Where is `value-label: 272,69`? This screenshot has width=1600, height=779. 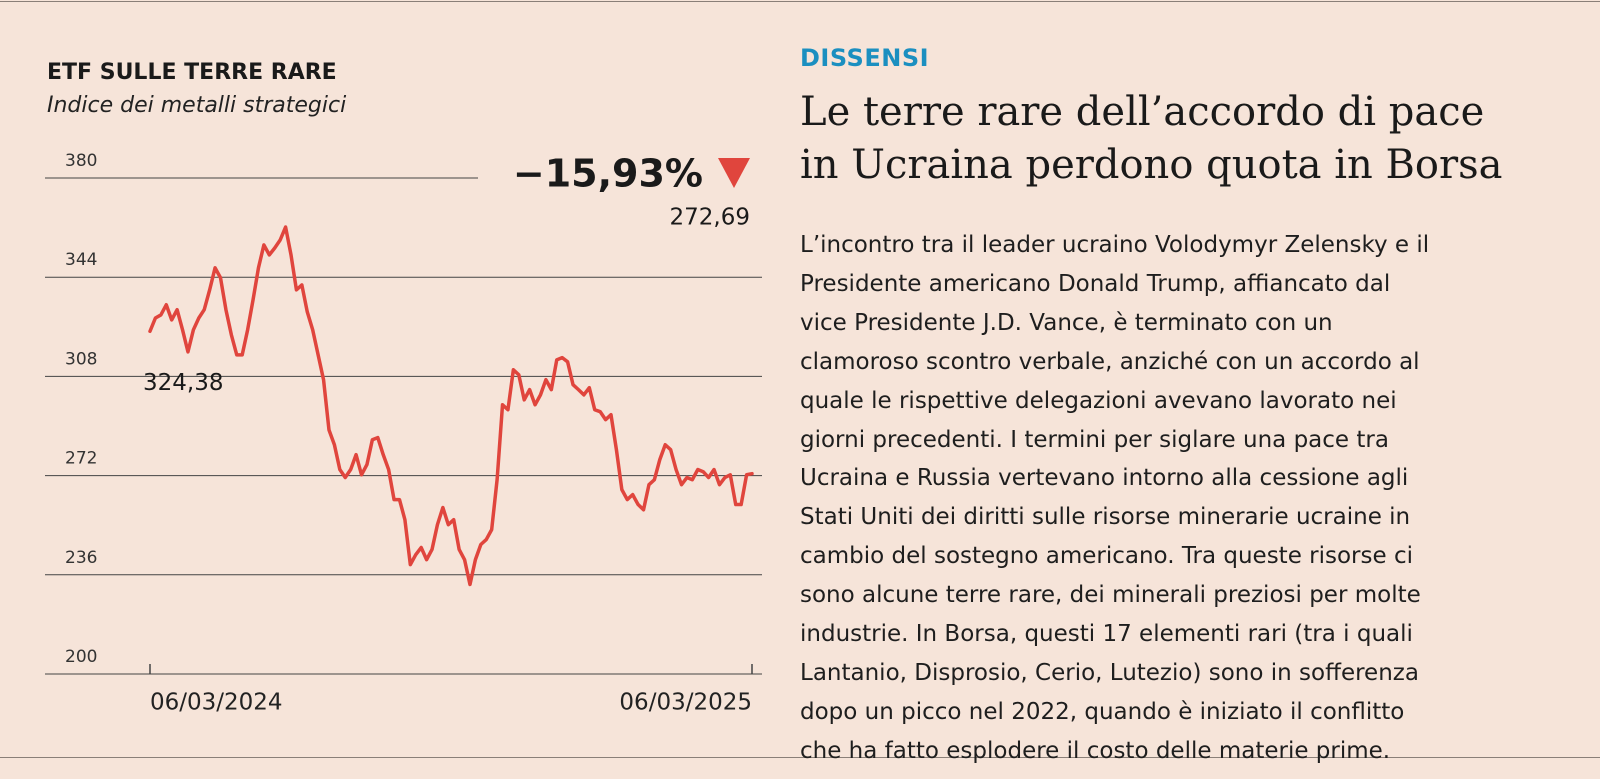 value-label: 272,69 is located at coordinates (710, 218).